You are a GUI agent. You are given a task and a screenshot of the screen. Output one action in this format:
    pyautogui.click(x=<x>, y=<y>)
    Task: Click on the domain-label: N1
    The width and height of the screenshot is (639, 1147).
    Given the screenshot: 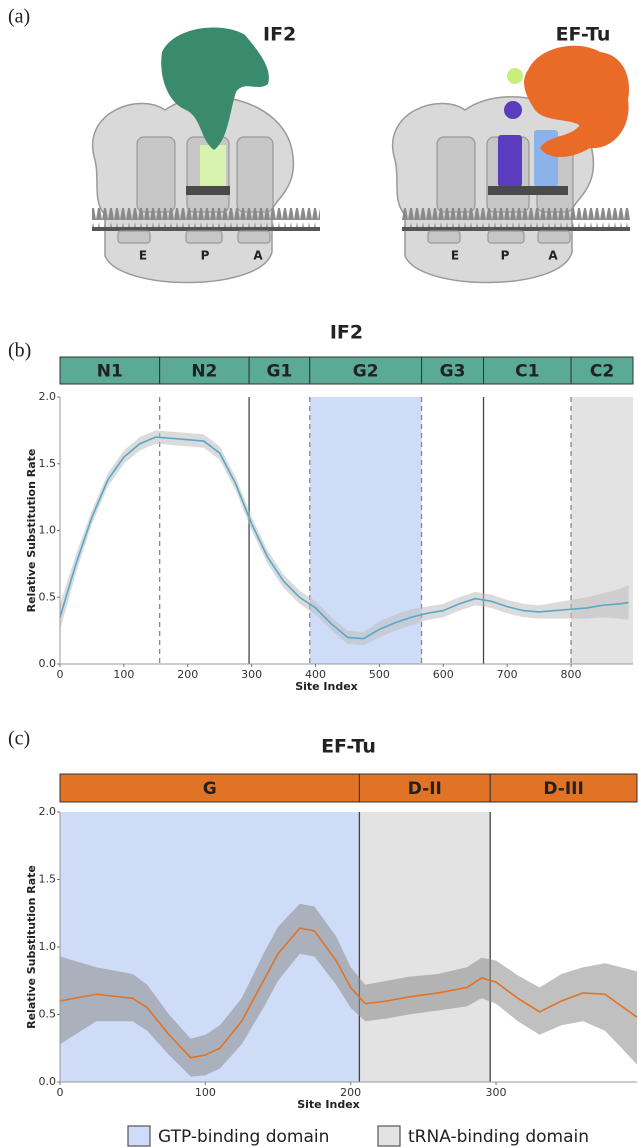 What is the action you would take?
    pyautogui.click(x=110, y=372)
    